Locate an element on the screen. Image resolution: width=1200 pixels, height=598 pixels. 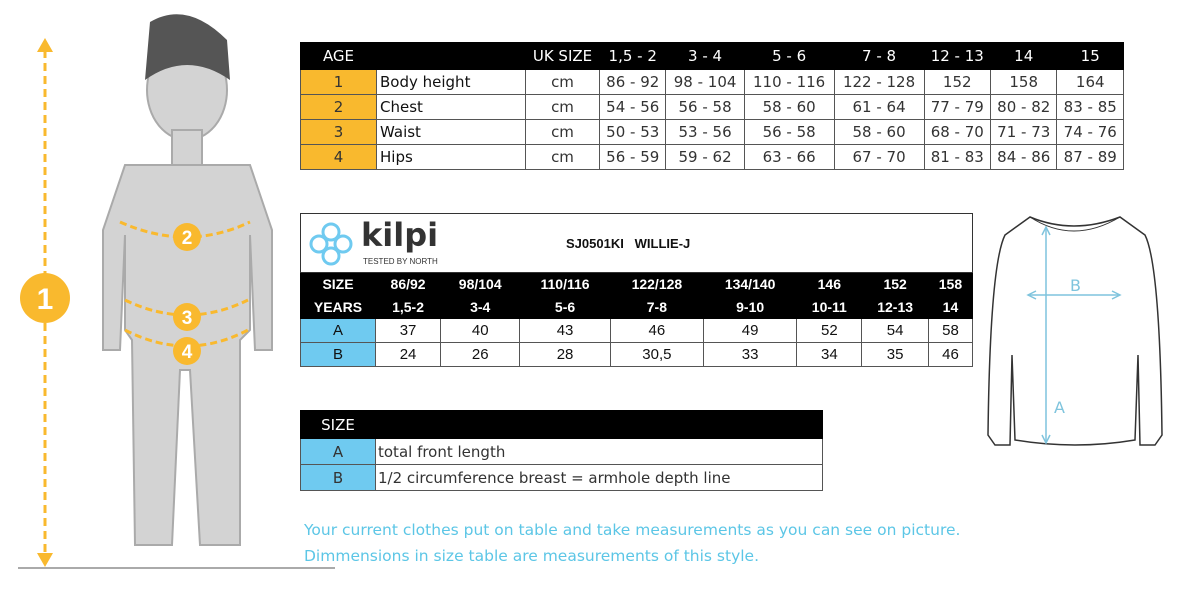
size-value: 81 - 83 is located at coordinates (957, 157).